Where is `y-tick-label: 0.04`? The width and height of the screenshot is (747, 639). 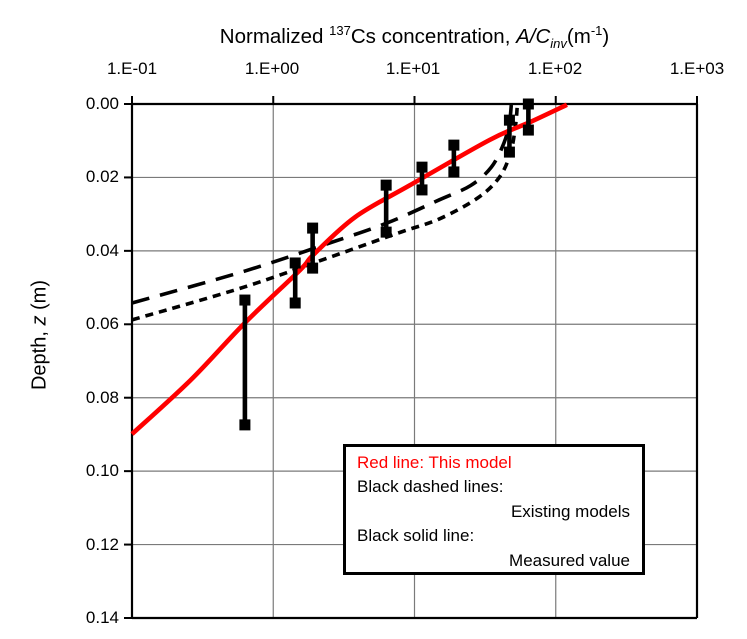 y-tick-label: 0.04 is located at coordinates (102, 250).